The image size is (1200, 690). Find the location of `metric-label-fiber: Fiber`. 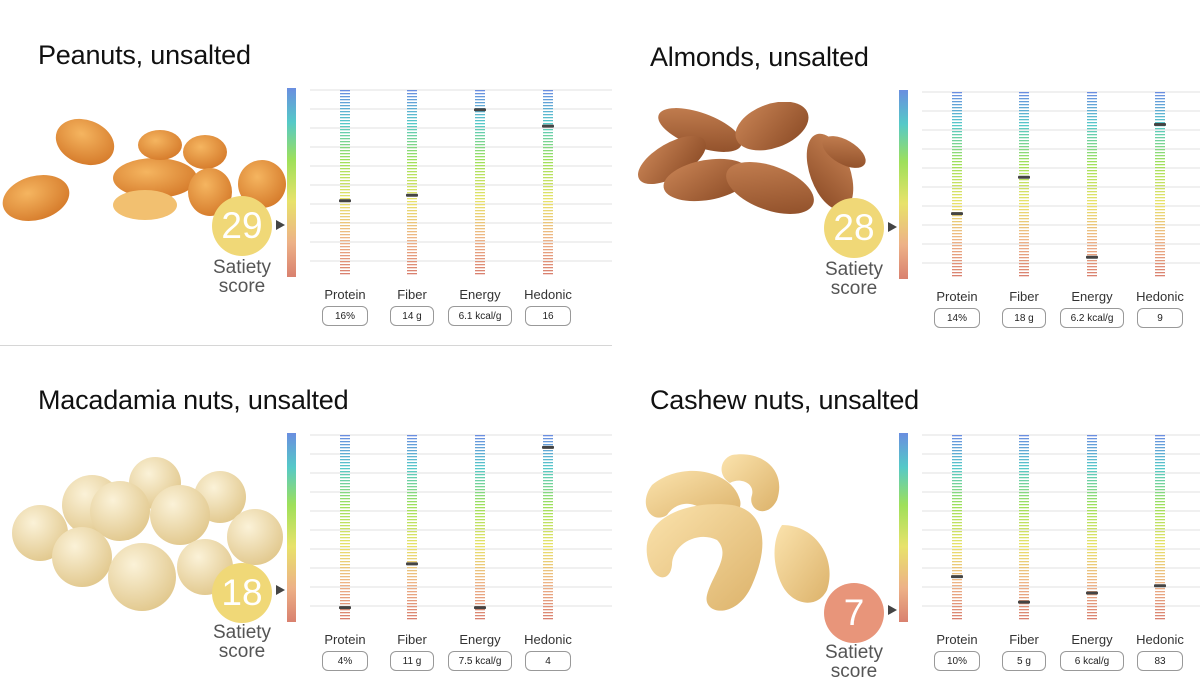

metric-label-fiber: Fiber is located at coordinates (412, 639).